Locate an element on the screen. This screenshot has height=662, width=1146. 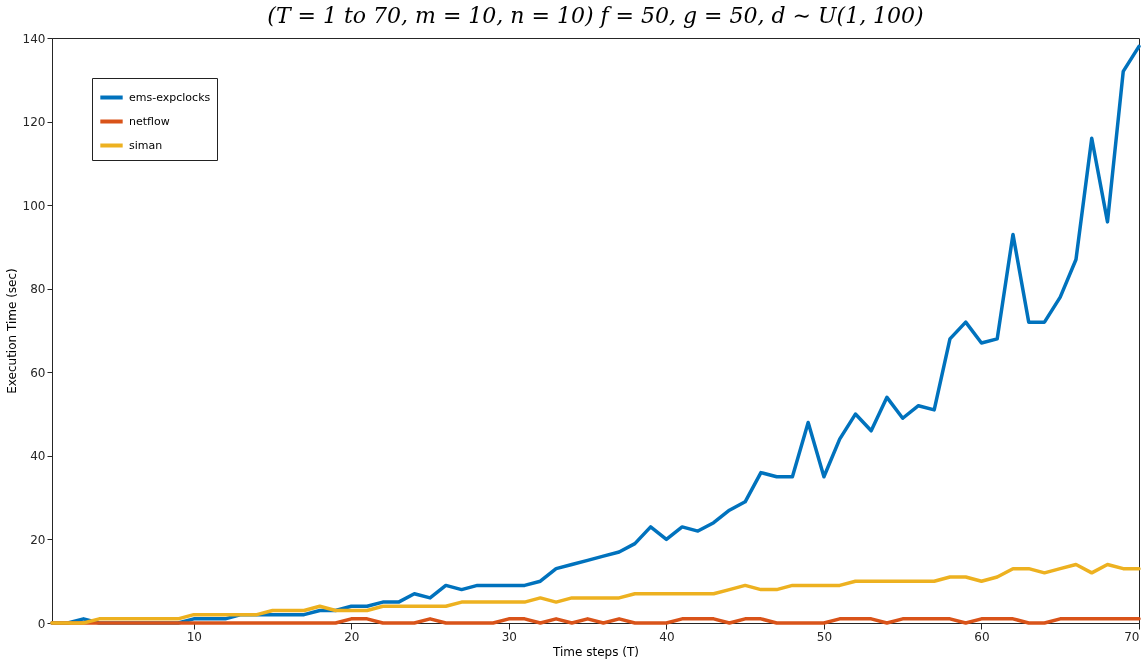
y-tick-label: 20 is located at coordinates (38, 539).